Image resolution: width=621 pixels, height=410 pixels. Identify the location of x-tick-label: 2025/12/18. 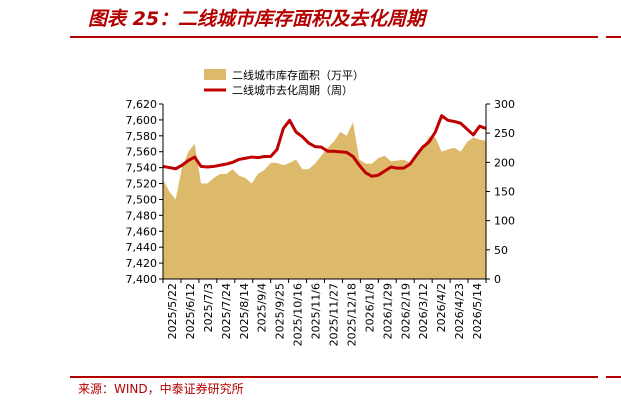
(351, 314).